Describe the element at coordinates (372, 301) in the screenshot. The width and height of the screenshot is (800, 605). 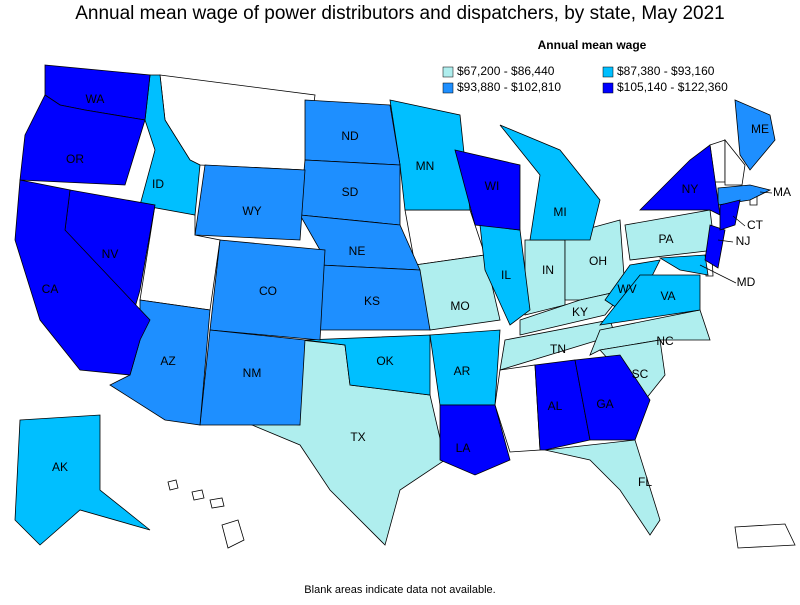
I see `state-label: KS` at that location.